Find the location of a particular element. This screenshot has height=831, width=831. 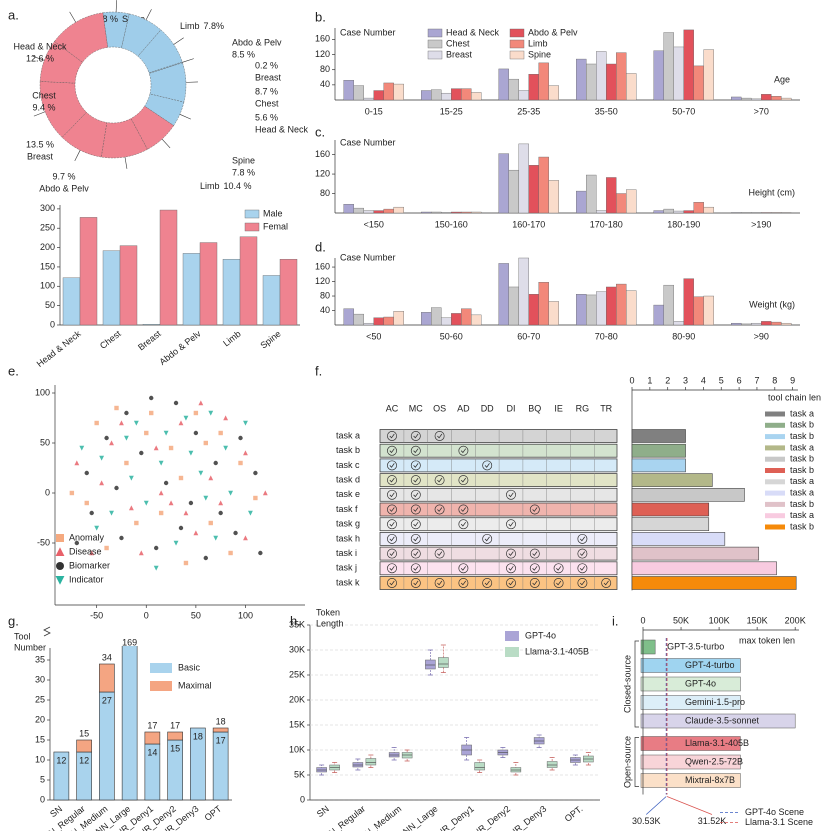

bar-label: GPT-3.5-turbo is located at coordinates (695, 646).